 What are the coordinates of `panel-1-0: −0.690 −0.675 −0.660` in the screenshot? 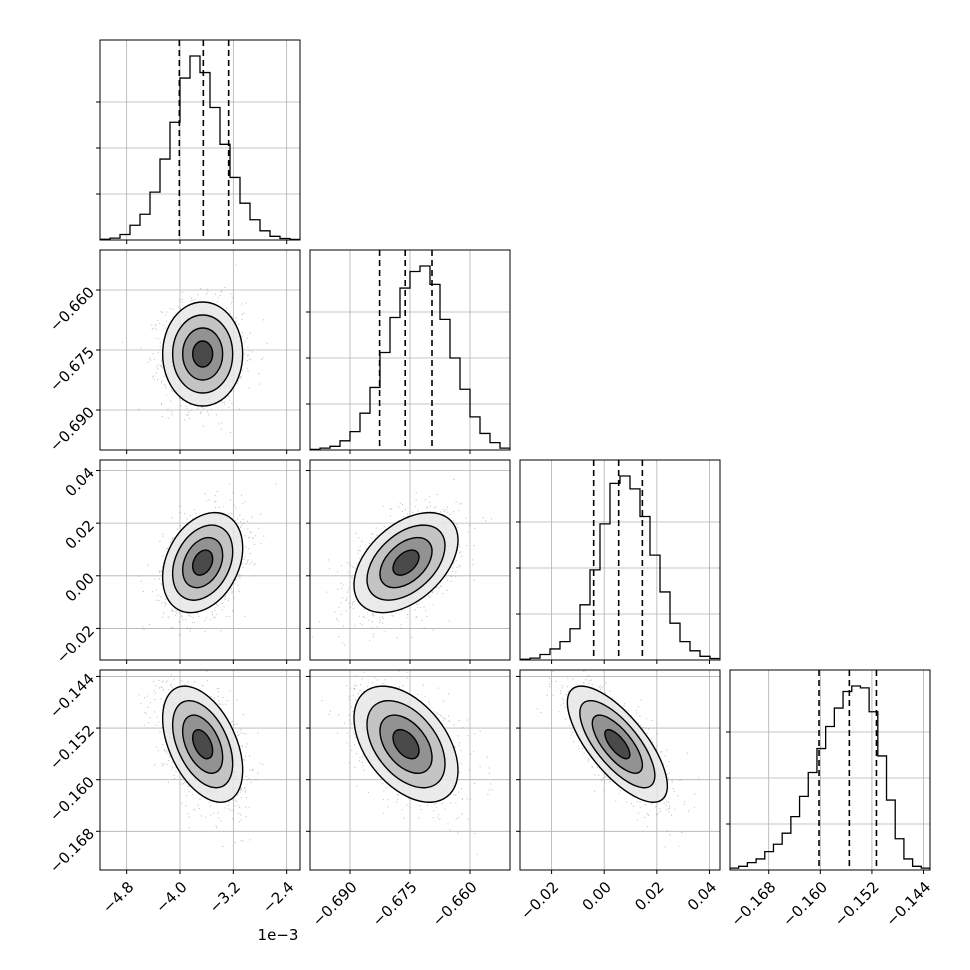 It's located at (173, 352).